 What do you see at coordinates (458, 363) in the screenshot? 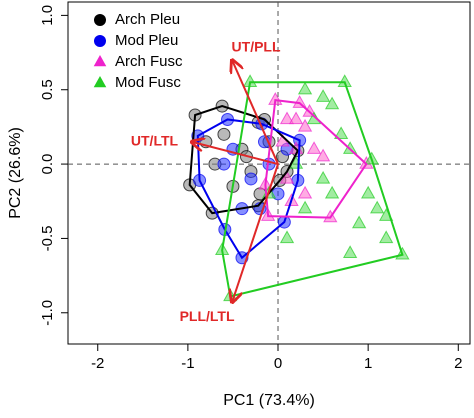
I see `x-tick-label: 2` at bounding box center [458, 363].